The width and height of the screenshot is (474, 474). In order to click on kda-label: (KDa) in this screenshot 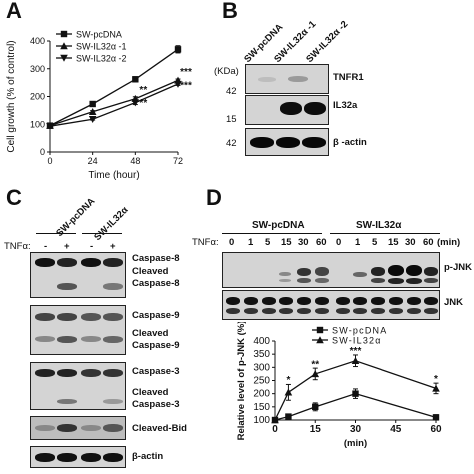, I will do `click(226, 71)`.